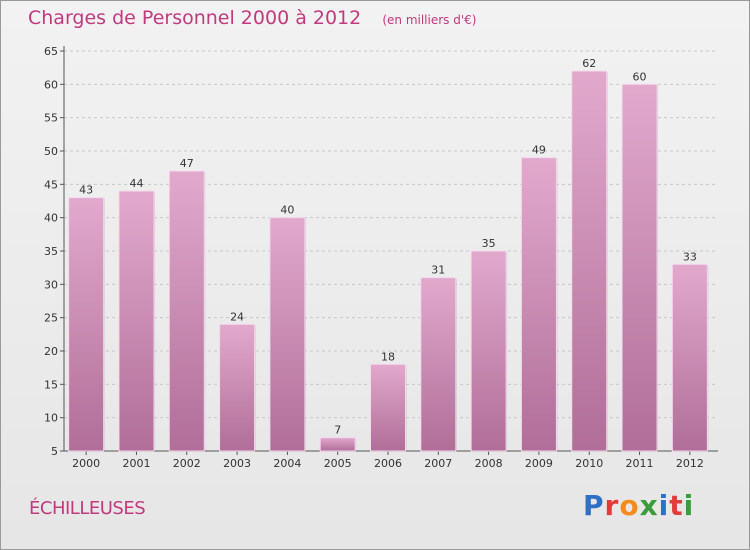 This screenshot has width=750, height=550. What do you see at coordinates (51, 251) in the screenshot?
I see `y-tick-label: 35` at bounding box center [51, 251].